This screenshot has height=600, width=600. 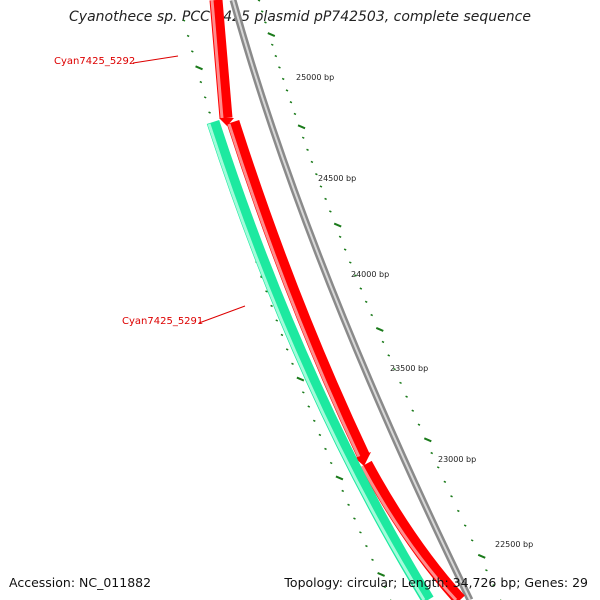 I want to click on gene-label-cyan7425-5291: Cyan7425_5291, so click(x=163, y=321).